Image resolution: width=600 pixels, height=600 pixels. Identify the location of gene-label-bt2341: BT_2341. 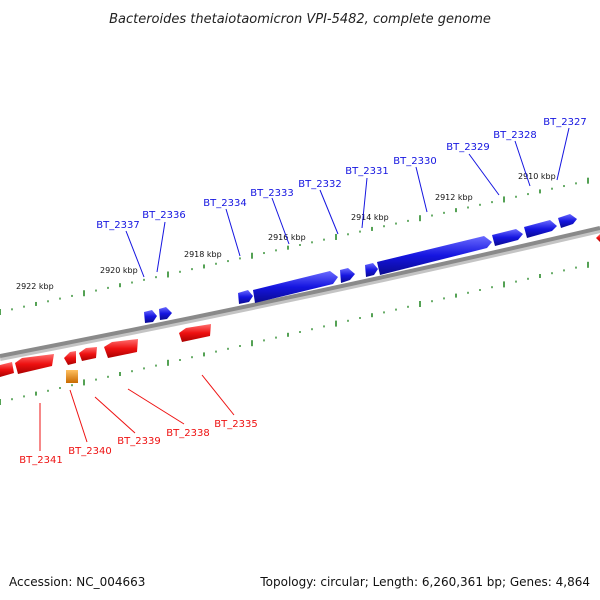
(40, 460).